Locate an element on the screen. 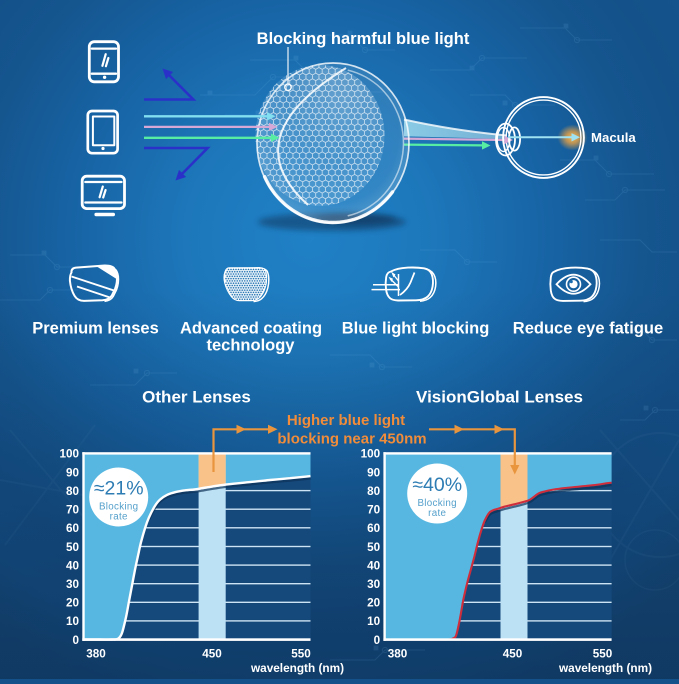 This screenshot has width=679, height=684. svg-text: Higher blue light is located at coordinates (346, 420).